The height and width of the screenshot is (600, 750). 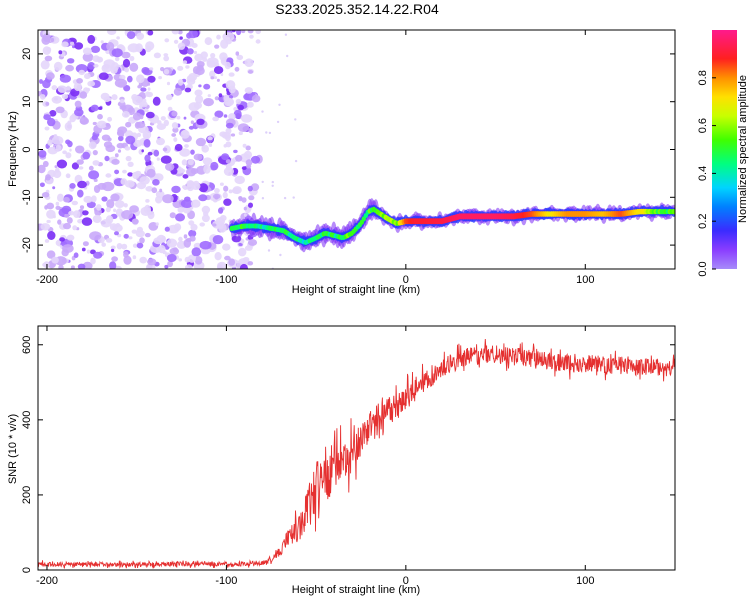 What do you see at coordinates (706, 173) in the screenshot?
I see `colorbar-ticks: 0.0 0.2 0.4 0.6 0.8` at bounding box center [706, 173].